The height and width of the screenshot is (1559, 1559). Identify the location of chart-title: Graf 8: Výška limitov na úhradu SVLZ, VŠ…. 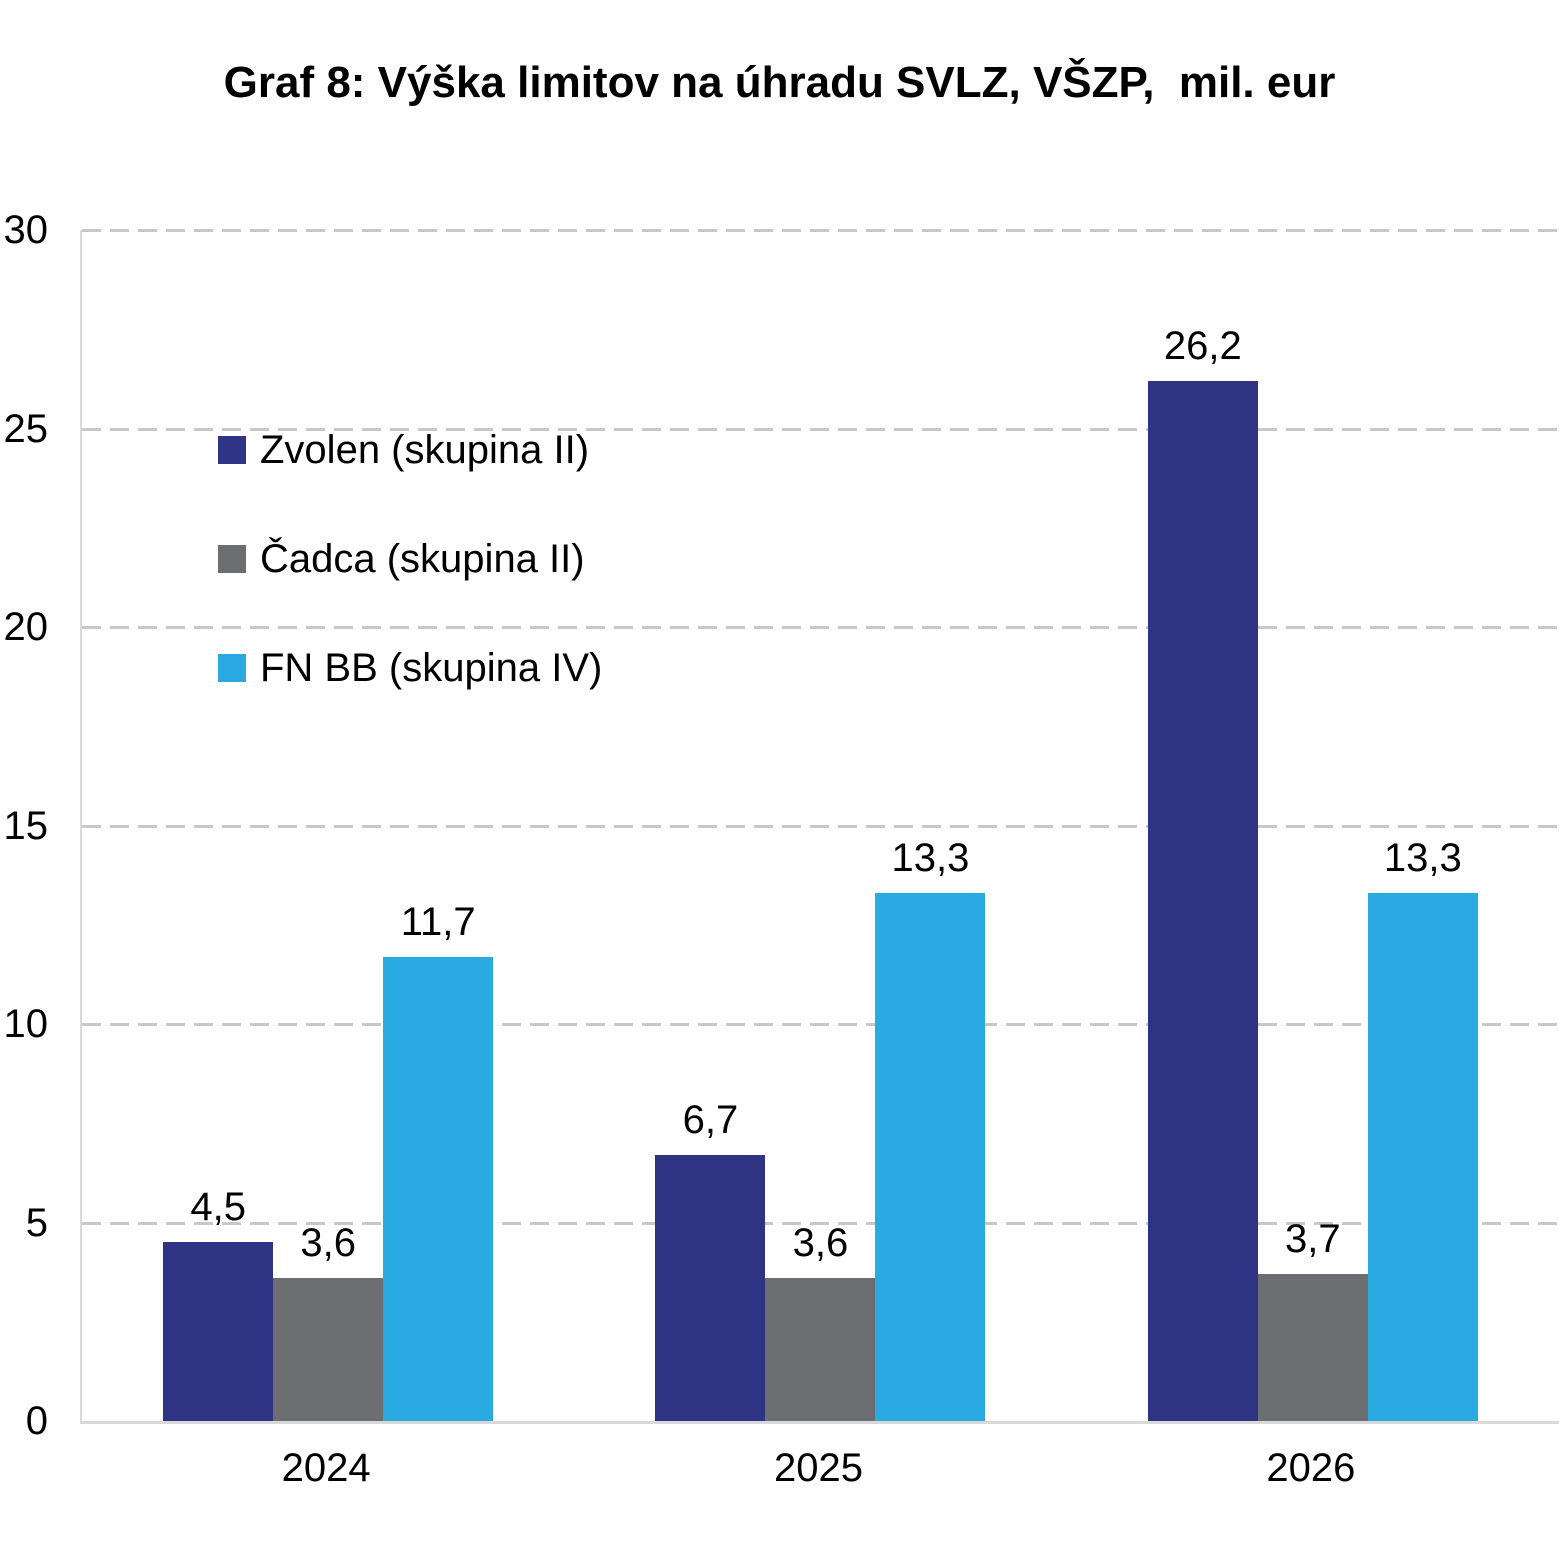
(779, 82).